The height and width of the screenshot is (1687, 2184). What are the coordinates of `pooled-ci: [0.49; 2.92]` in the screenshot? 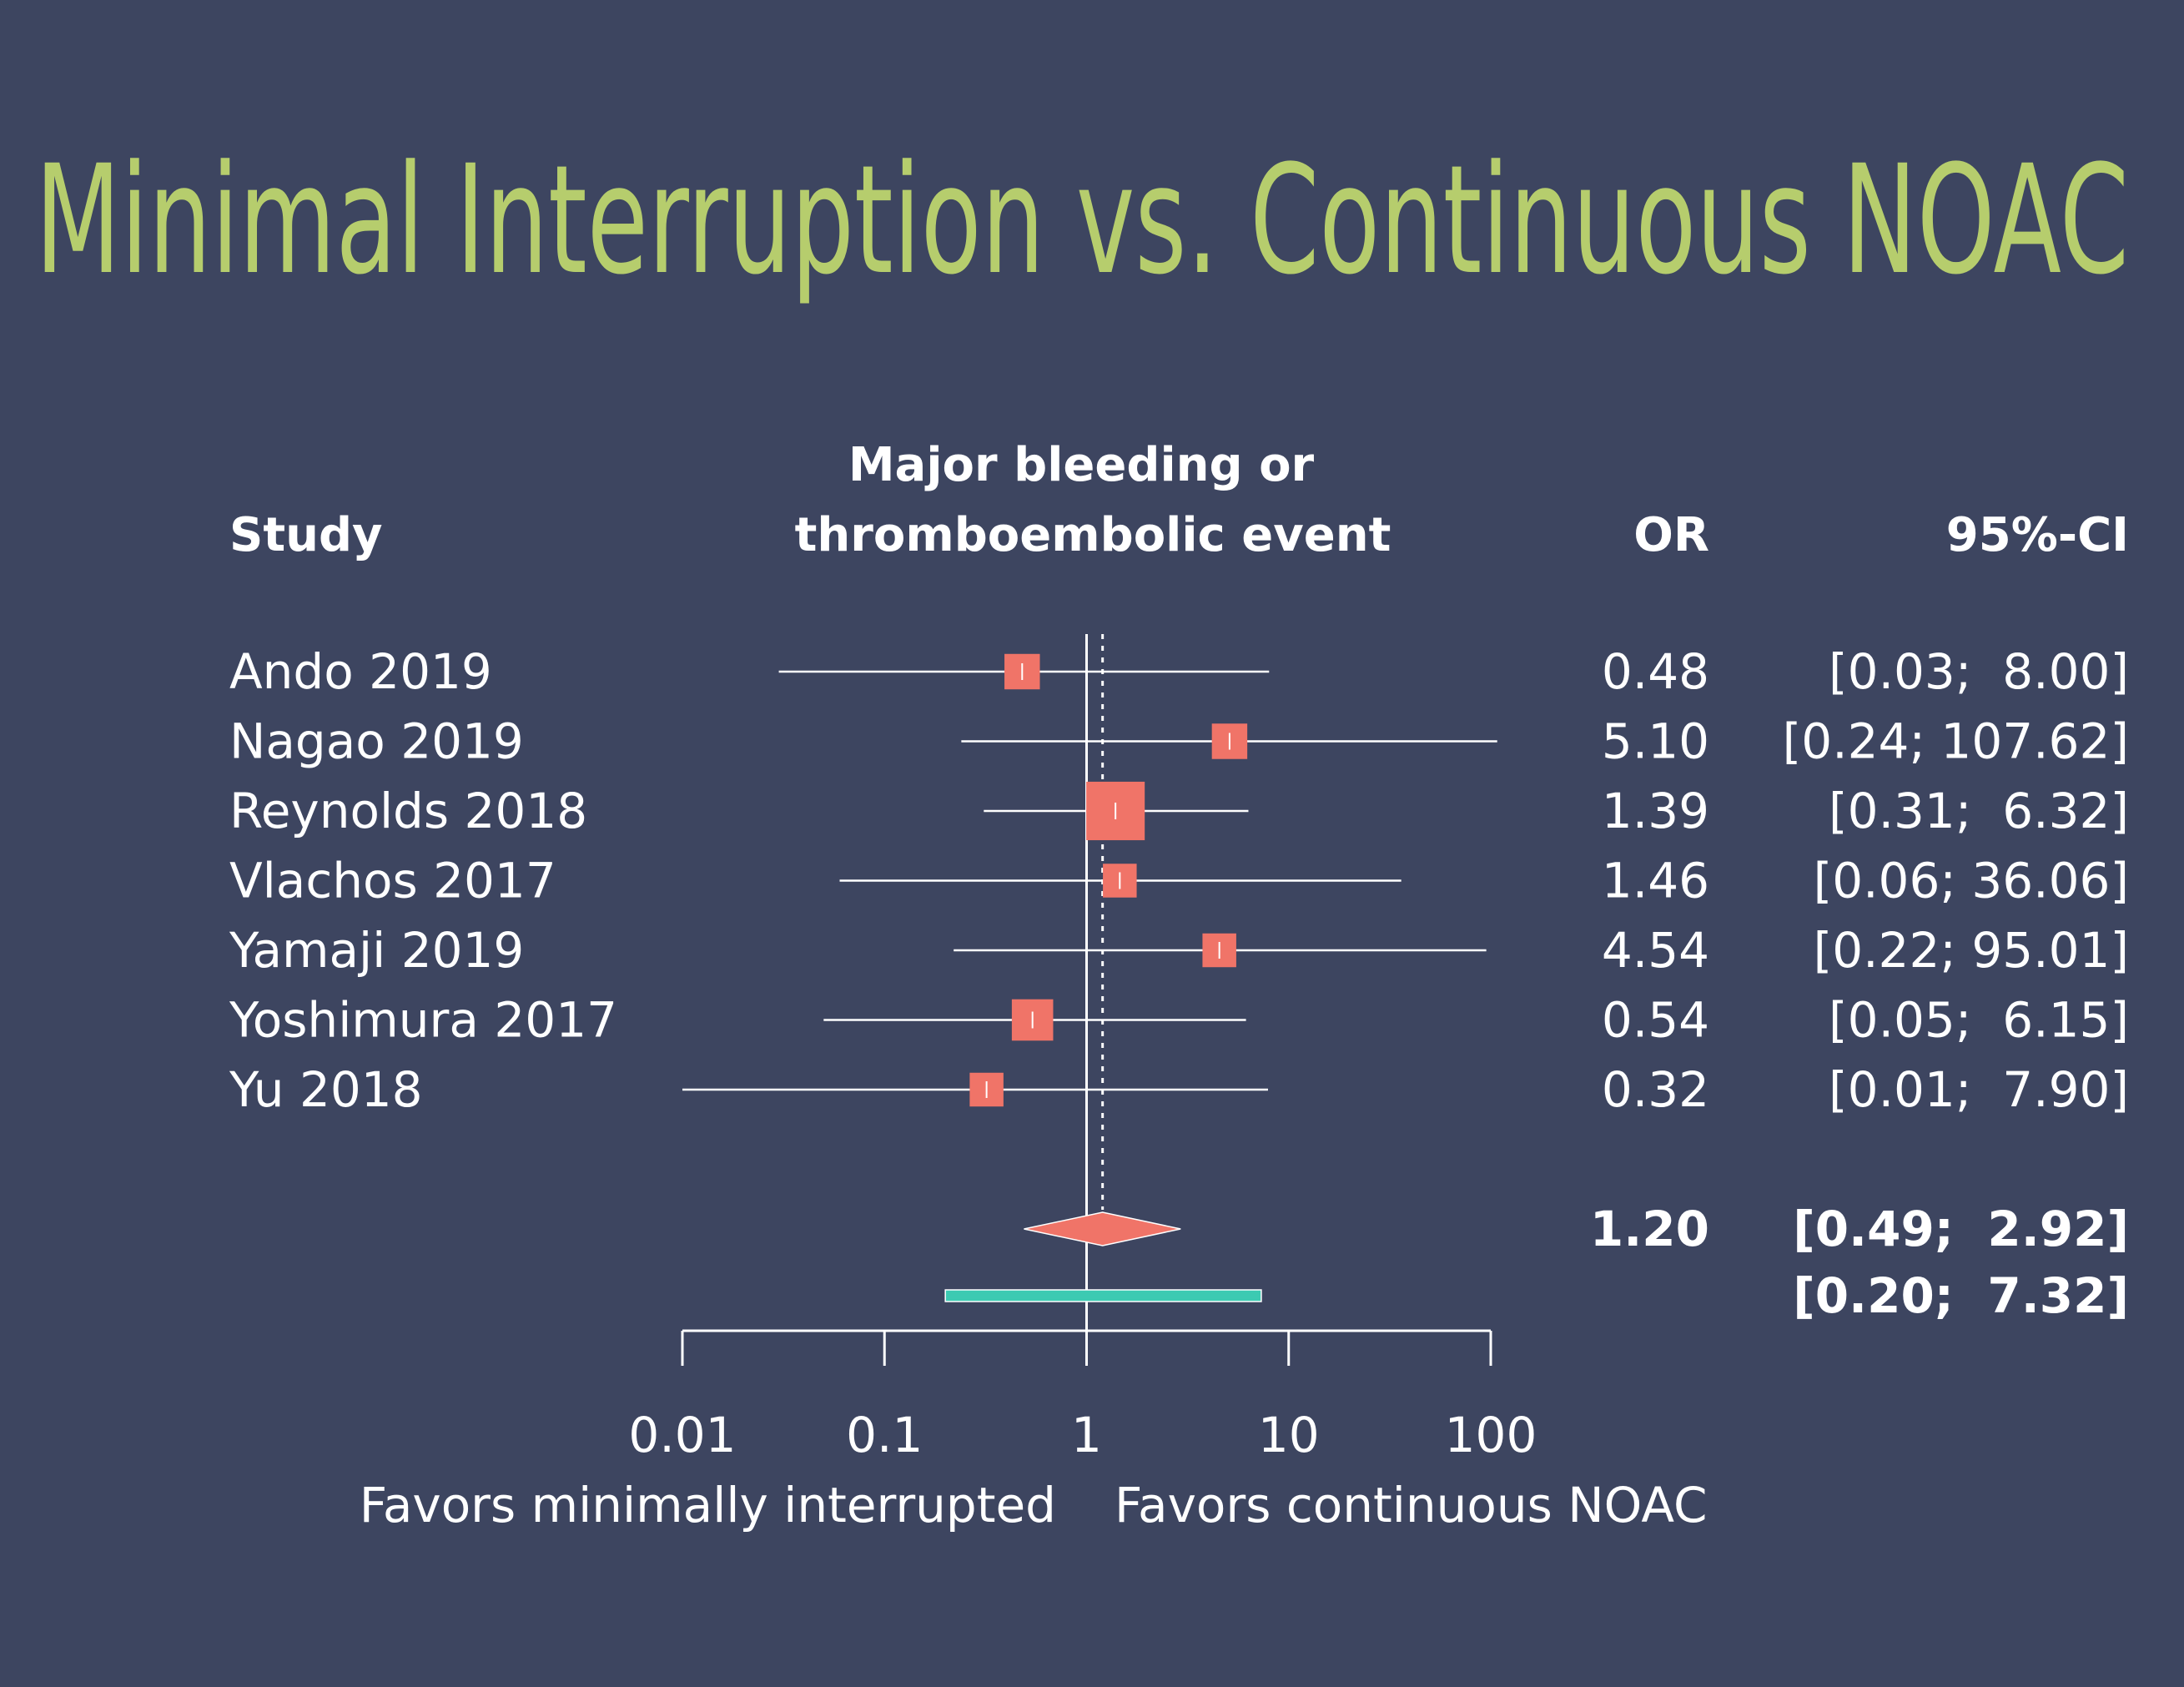 It's located at (1961, 1229).